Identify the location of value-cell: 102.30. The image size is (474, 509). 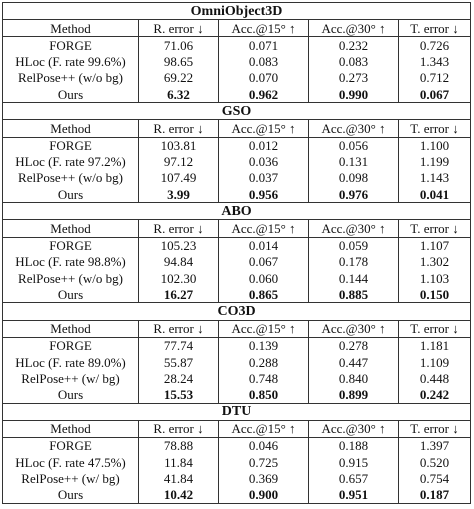
(178, 278).